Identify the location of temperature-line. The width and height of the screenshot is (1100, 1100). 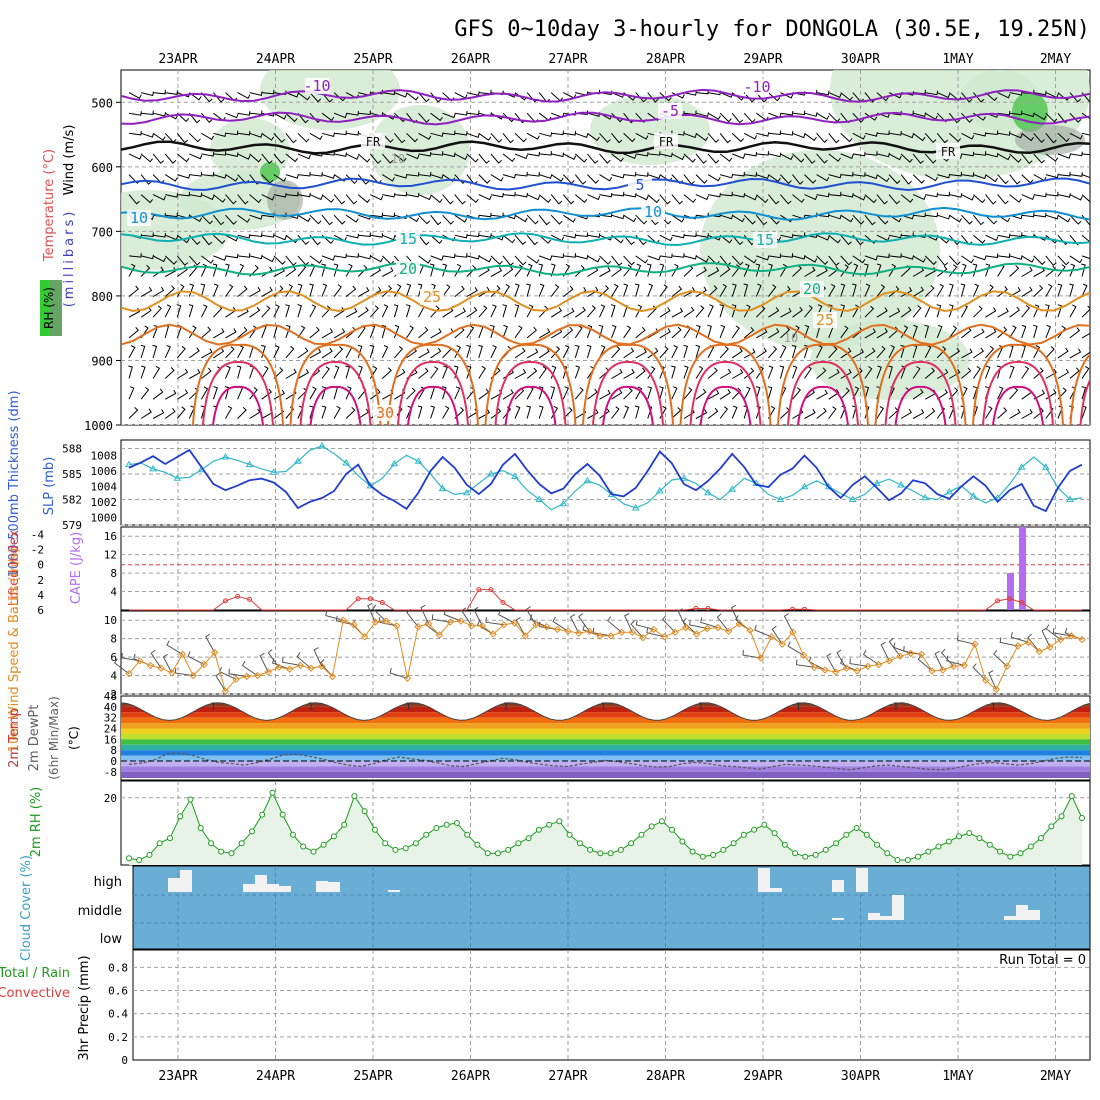
(605, 711).